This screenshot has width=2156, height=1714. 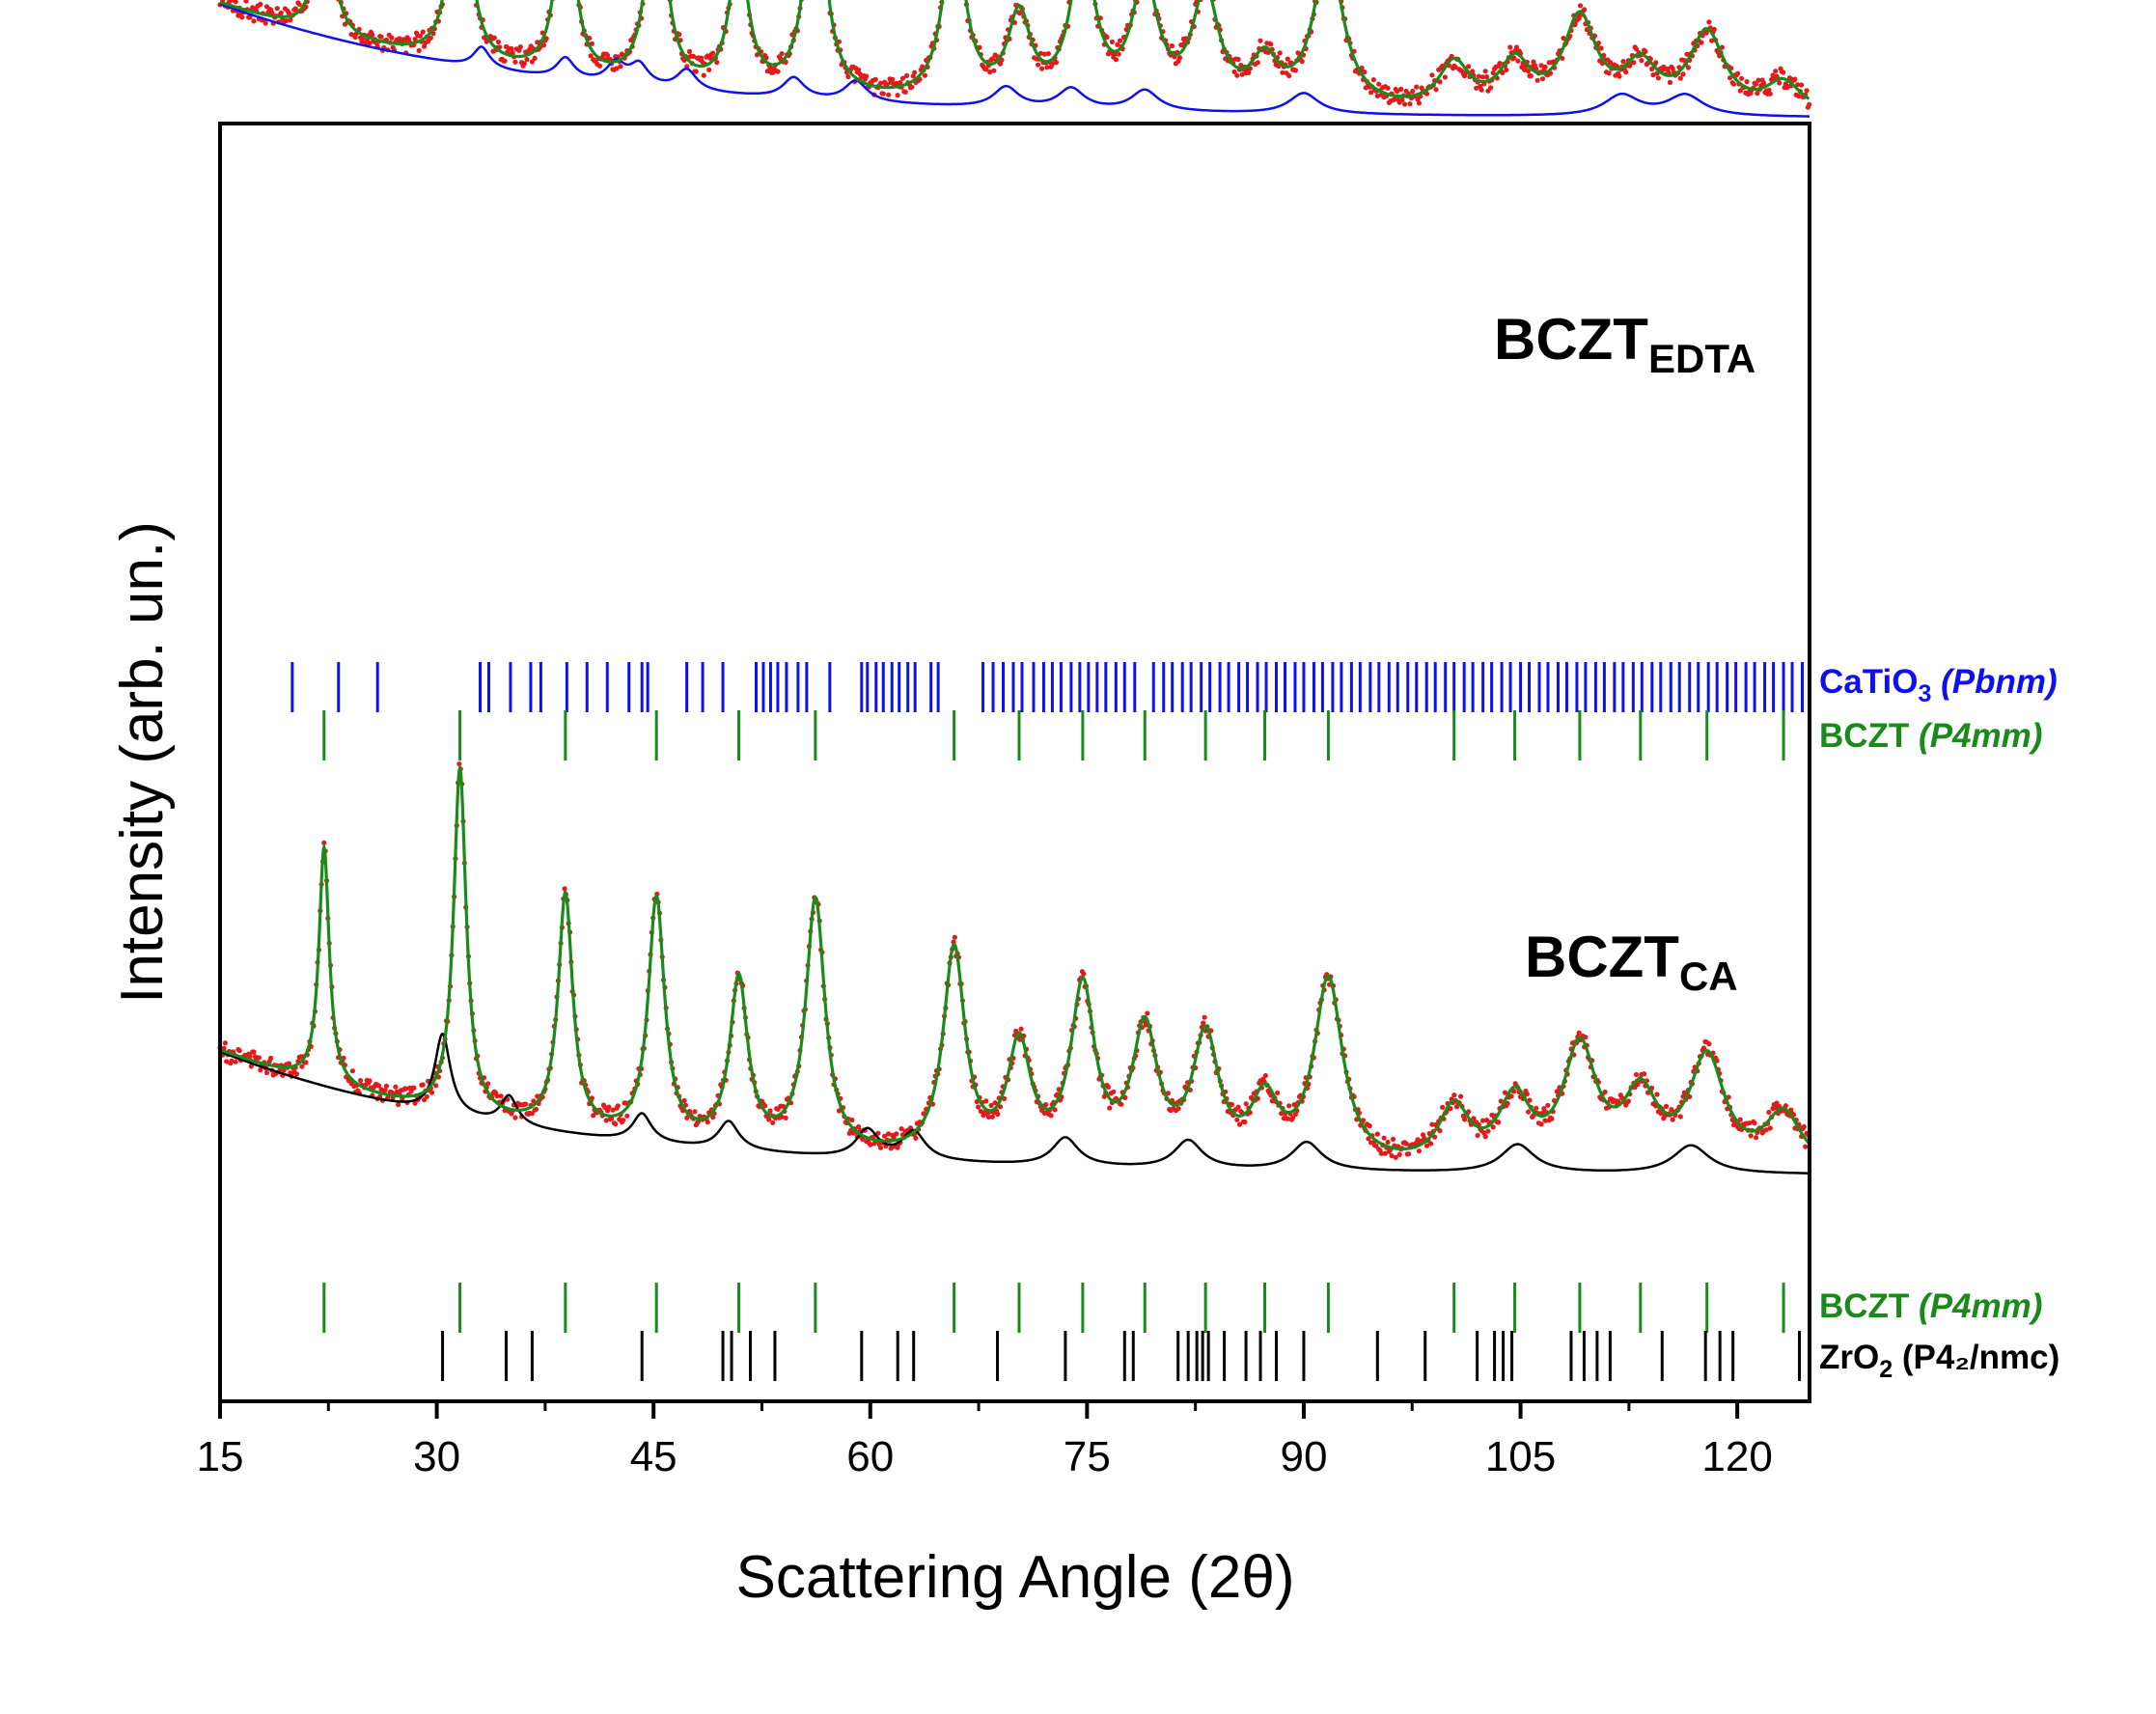 I want to click on x-tick-label: 60, so click(x=870, y=1456).